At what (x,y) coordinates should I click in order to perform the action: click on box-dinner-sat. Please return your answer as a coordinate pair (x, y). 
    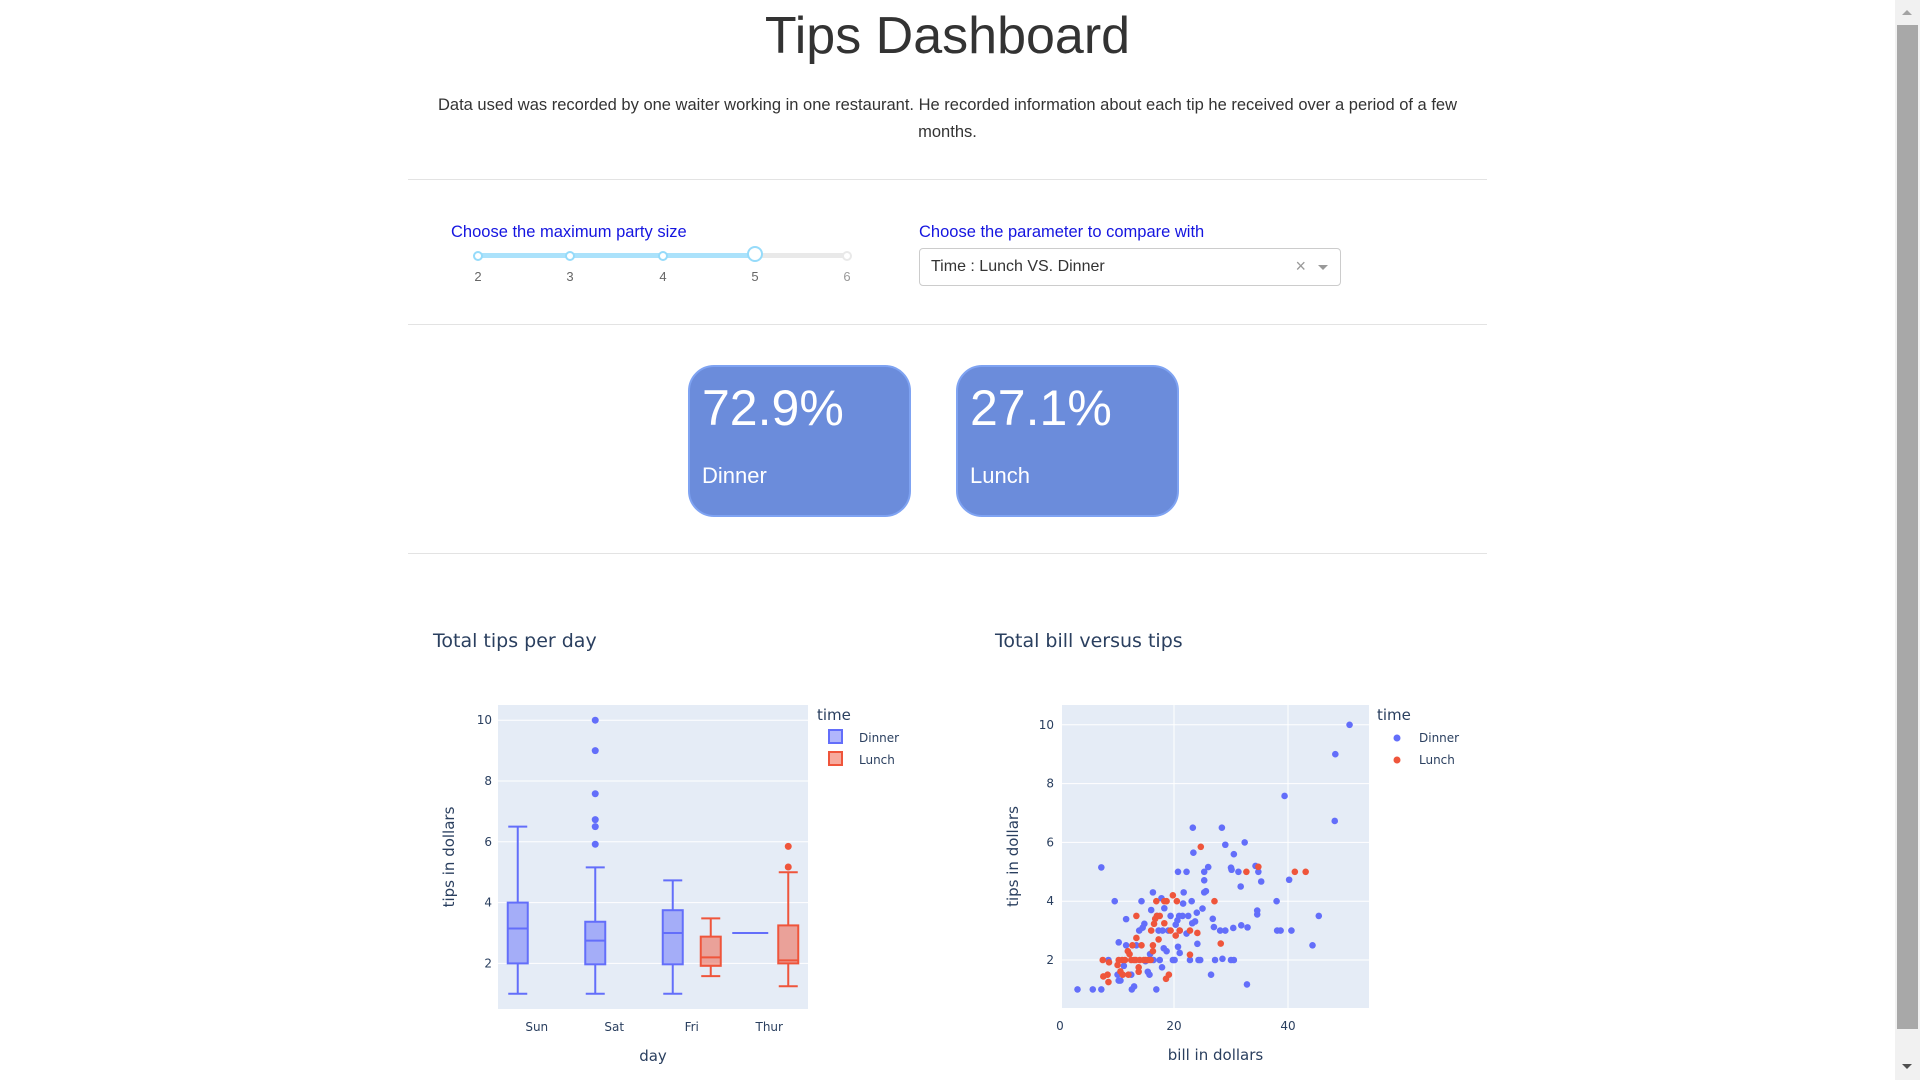
    Looking at the image, I should click on (595, 855).